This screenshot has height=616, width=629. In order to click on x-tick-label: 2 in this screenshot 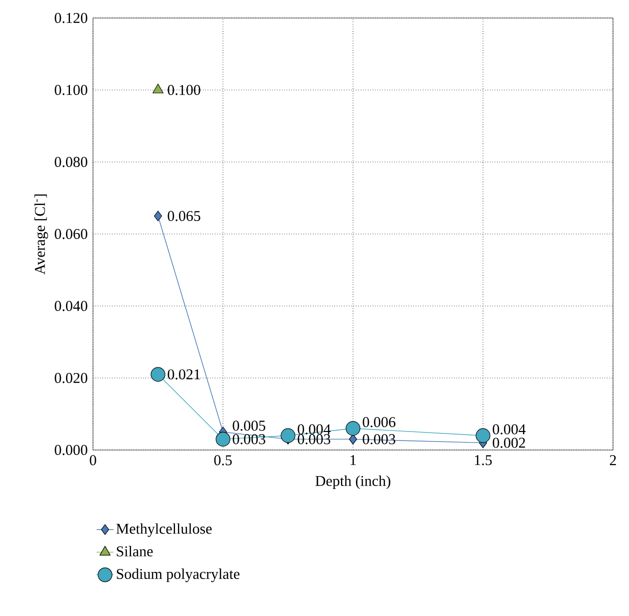, I will do `click(613, 460)`.